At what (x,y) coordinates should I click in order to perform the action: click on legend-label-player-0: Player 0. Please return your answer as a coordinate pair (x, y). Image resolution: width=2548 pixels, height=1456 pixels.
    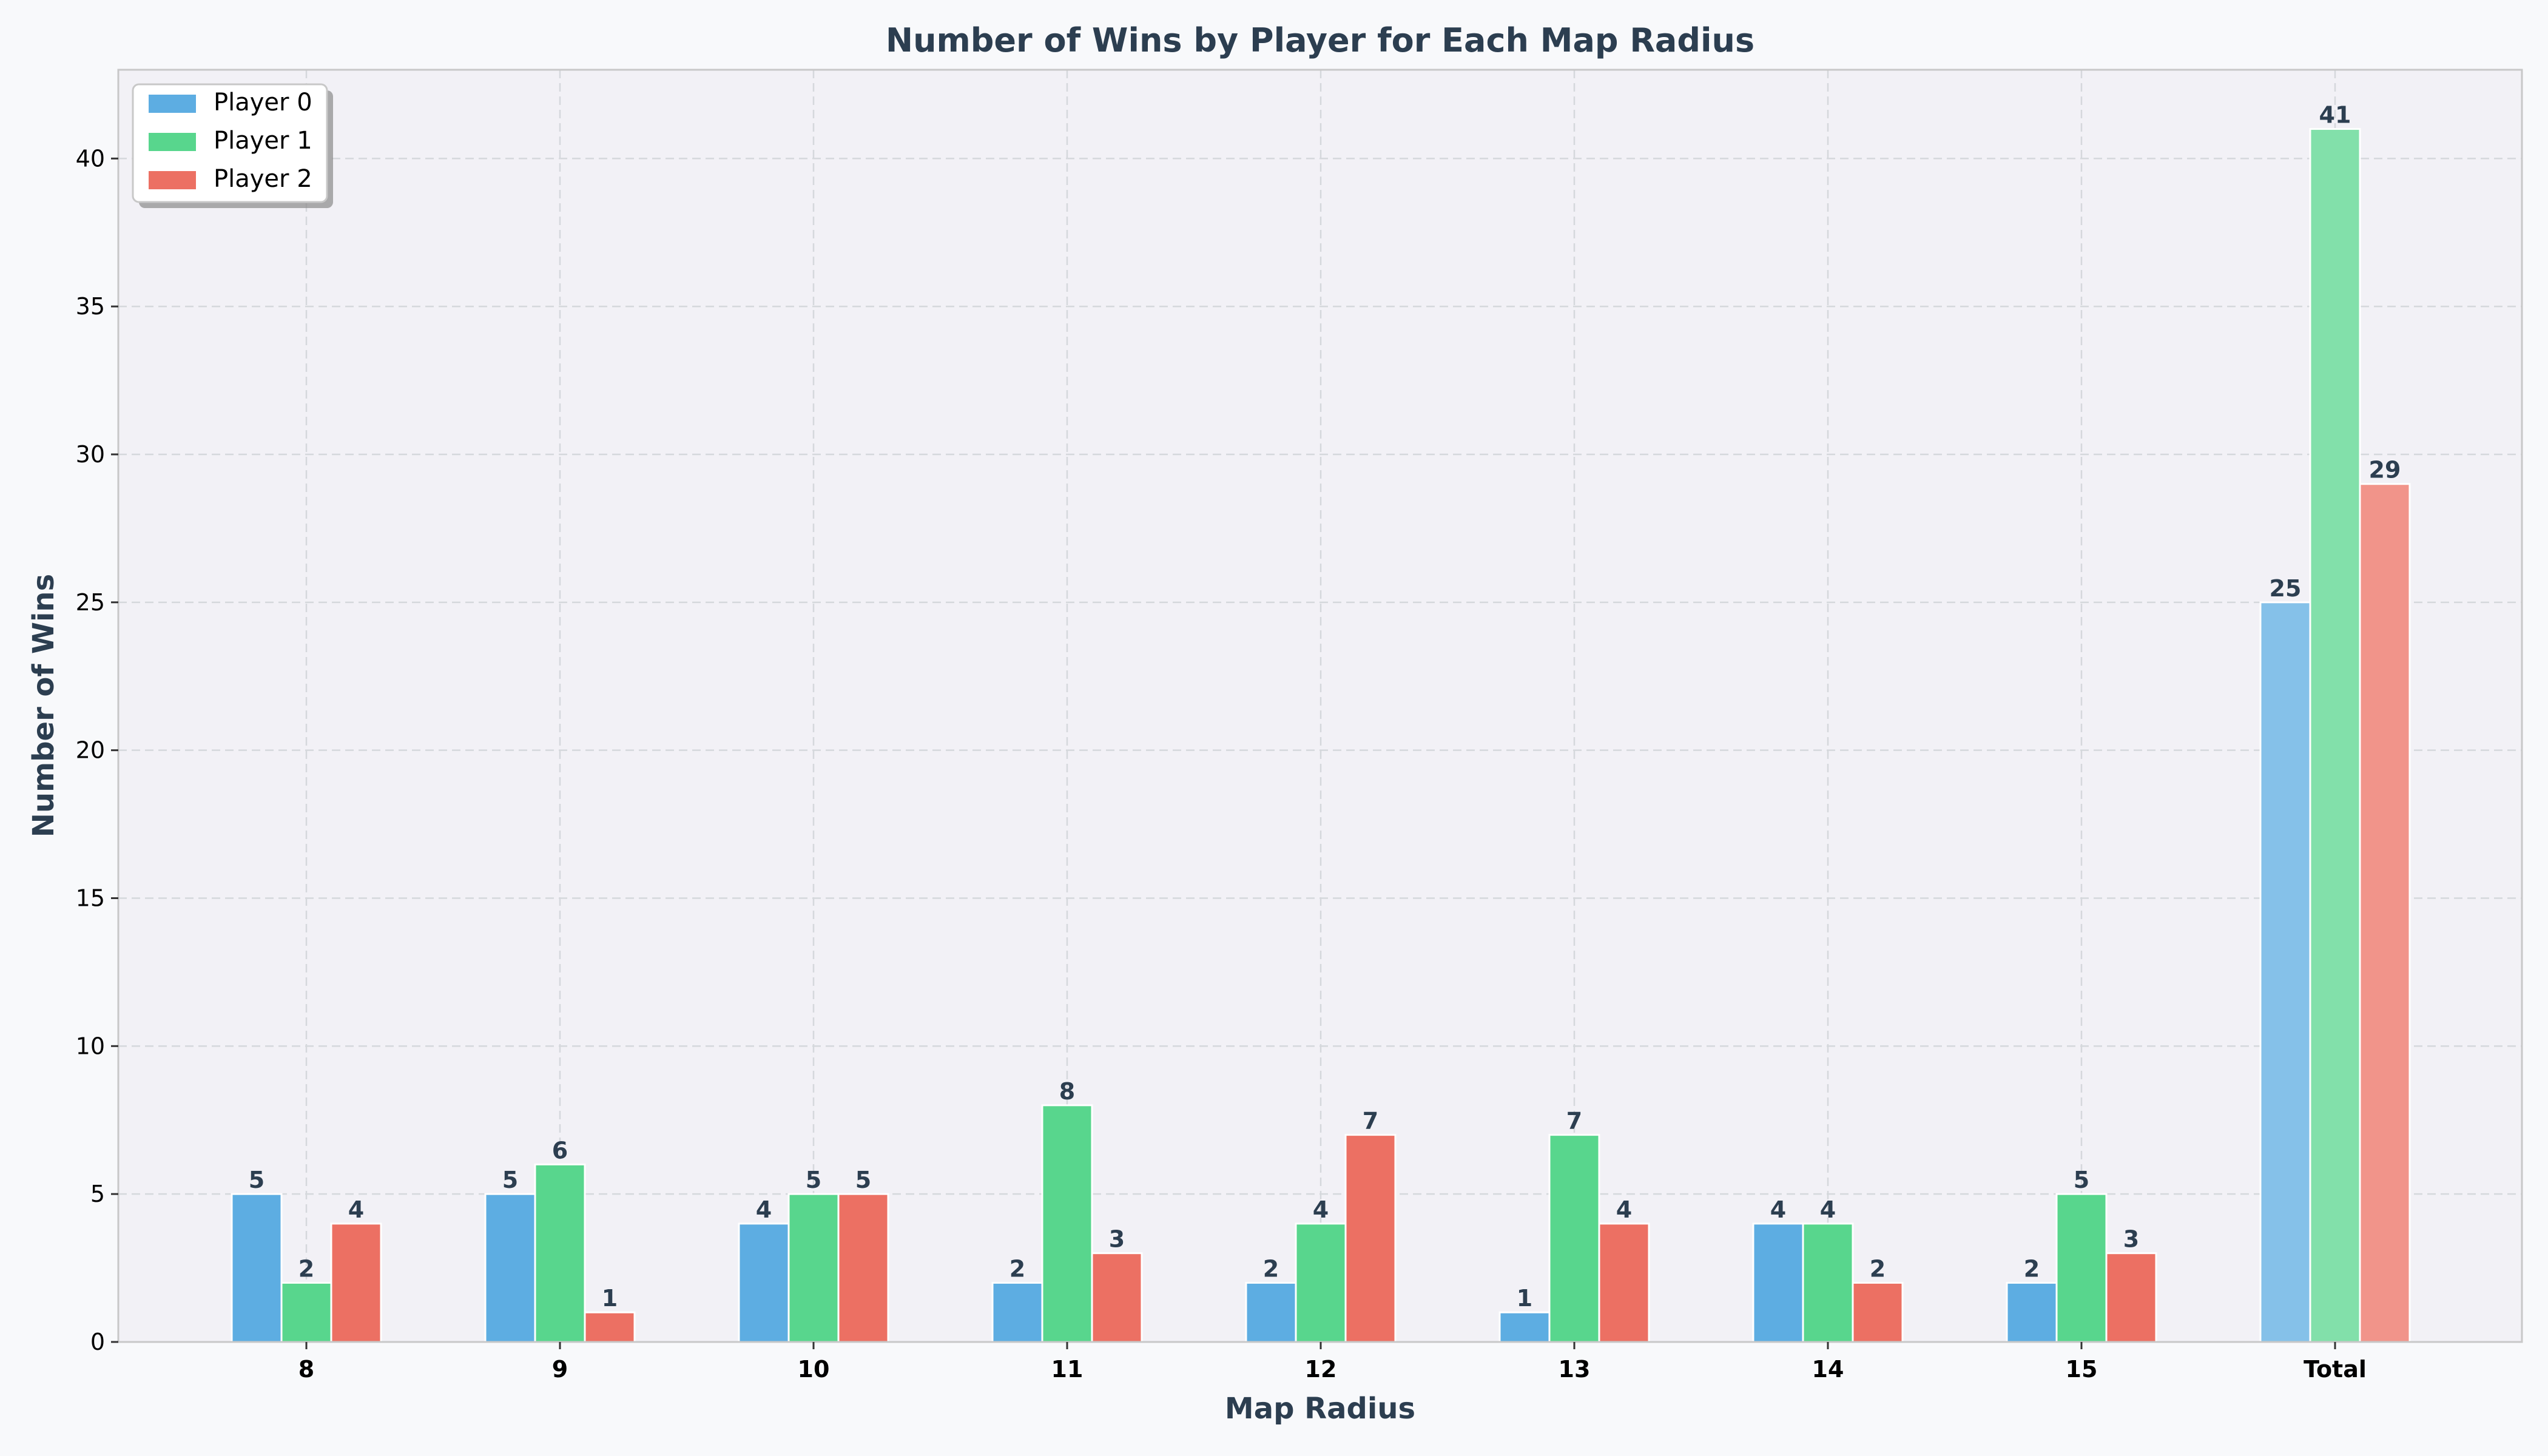
    Looking at the image, I should click on (263, 102).